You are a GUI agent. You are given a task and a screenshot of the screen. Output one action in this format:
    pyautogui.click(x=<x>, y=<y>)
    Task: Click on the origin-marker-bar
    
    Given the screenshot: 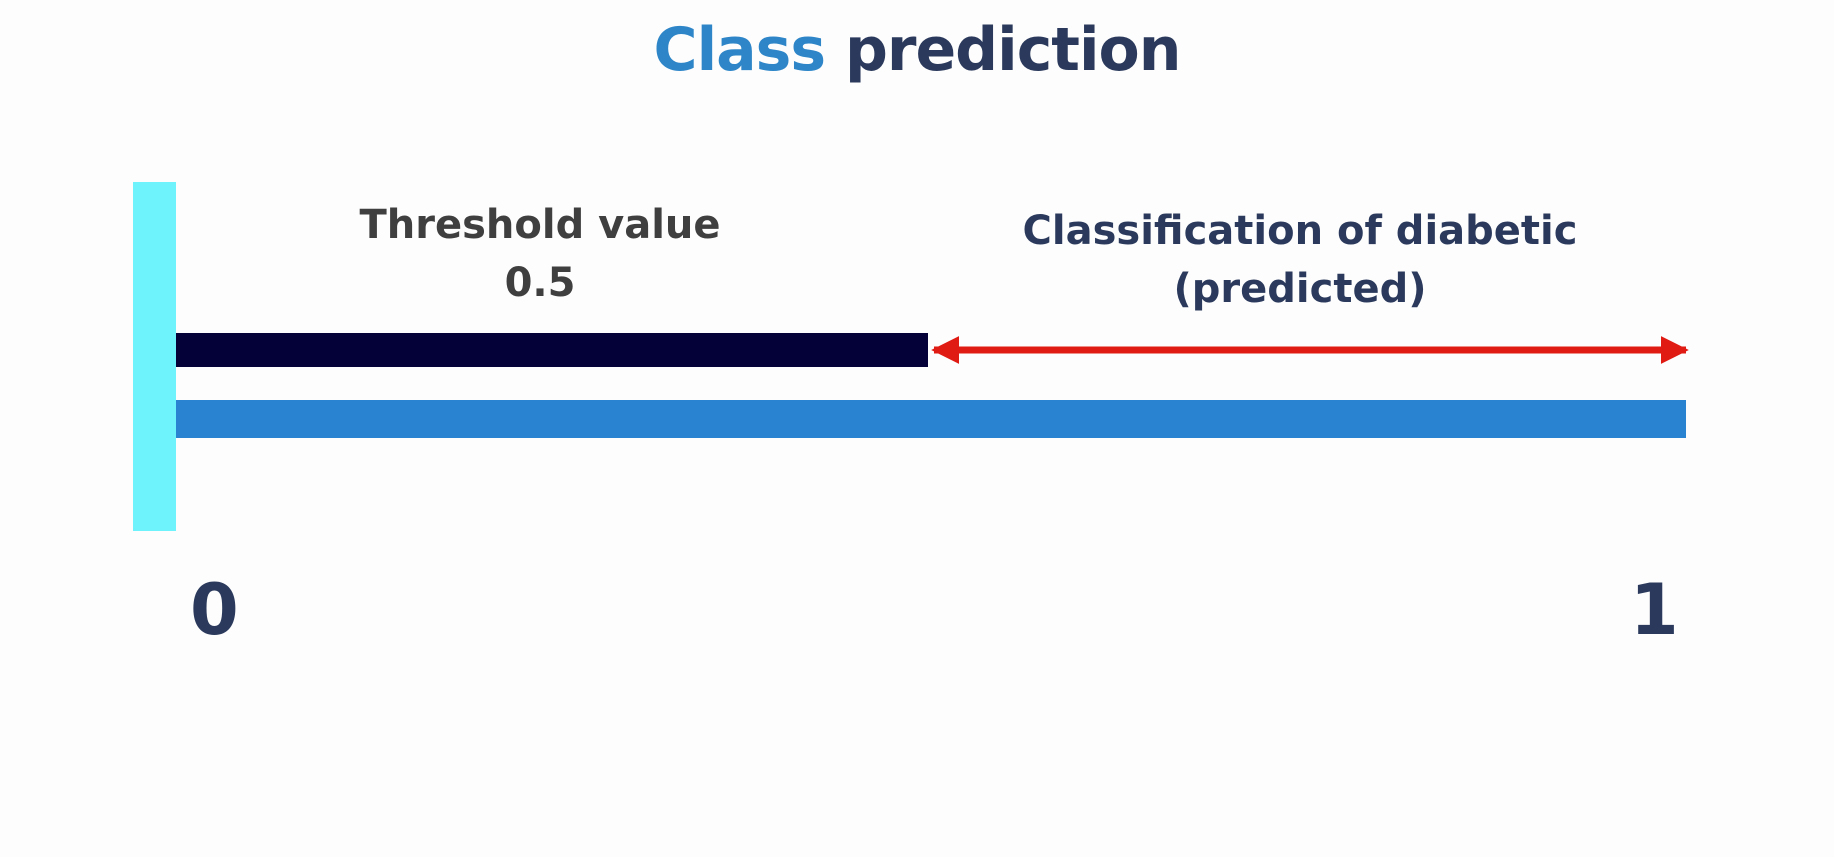 What is the action you would take?
    pyautogui.click(x=154, y=356)
    